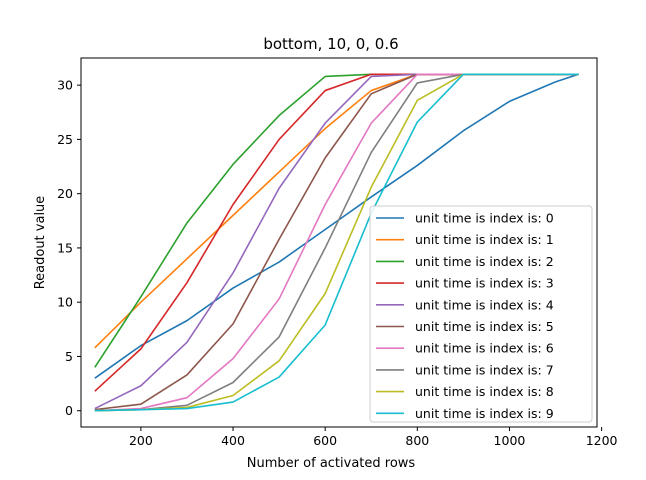 Image resolution: width=646 pixels, height=480 pixels. Describe the element at coordinates (484, 369) in the screenshot. I see `legend-label-7: unit time is index is: 7` at that location.